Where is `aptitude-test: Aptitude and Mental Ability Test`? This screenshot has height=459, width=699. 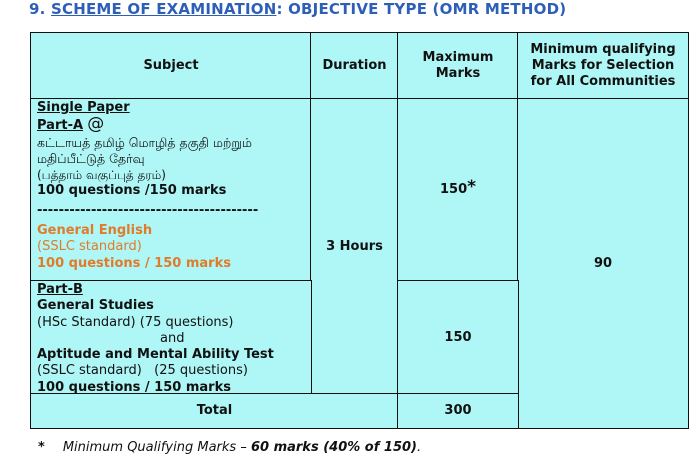 aptitude-test: Aptitude and Mental Ability Test is located at coordinates (155, 355).